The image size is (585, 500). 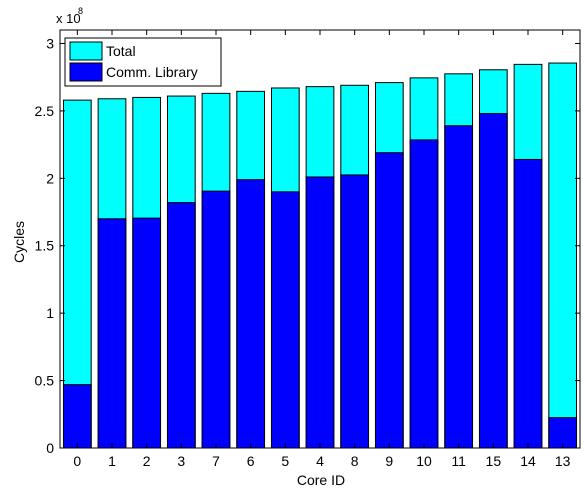 I want to click on y-tick-label: 0.5, so click(x=45, y=381).